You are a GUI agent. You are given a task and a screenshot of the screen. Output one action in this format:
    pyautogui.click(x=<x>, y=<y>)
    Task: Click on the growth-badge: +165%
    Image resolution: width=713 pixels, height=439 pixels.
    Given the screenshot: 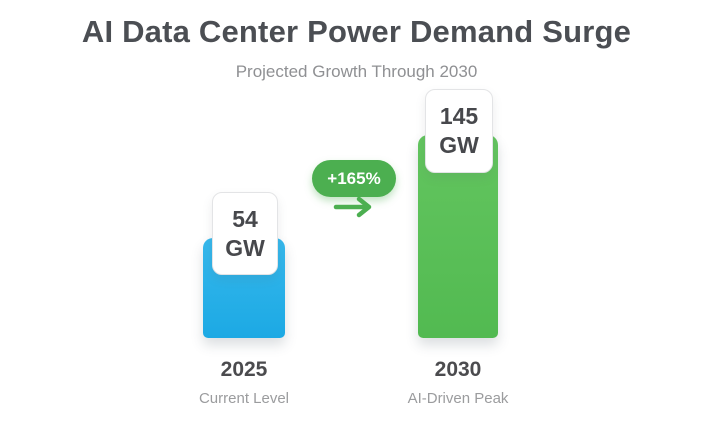 What is the action you would take?
    pyautogui.click(x=354, y=178)
    